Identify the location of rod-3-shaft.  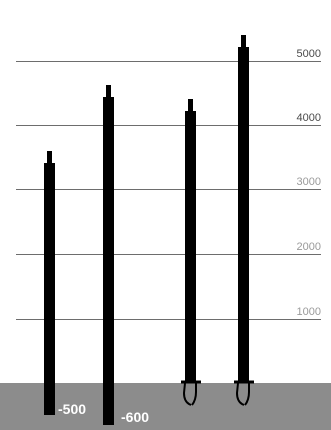
(190, 246).